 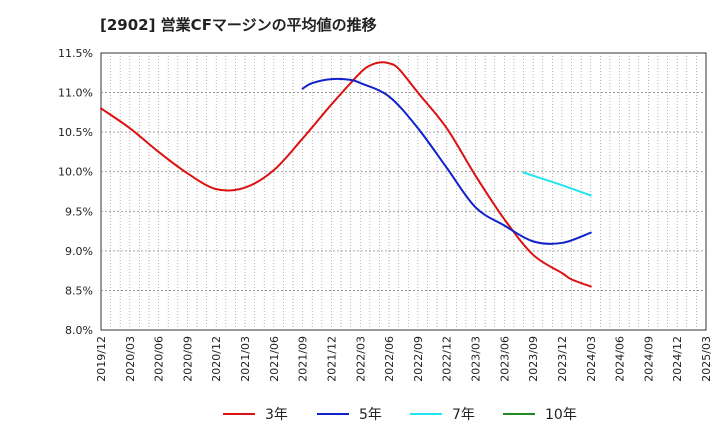 What do you see at coordinates (245, 359) in the screenshot?
I see `x-tick-label: 2021/03` at bounding box center [245, 359].